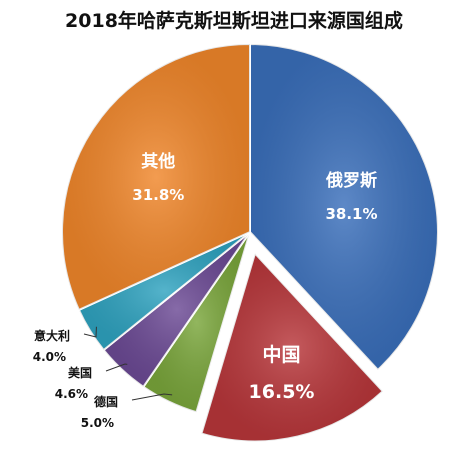 The image size is (468, 455). What do you see at coordinates (97, 423) in the screenshot?
I see `slice-value-2: 5.0%` at bounding box center [97, 423].